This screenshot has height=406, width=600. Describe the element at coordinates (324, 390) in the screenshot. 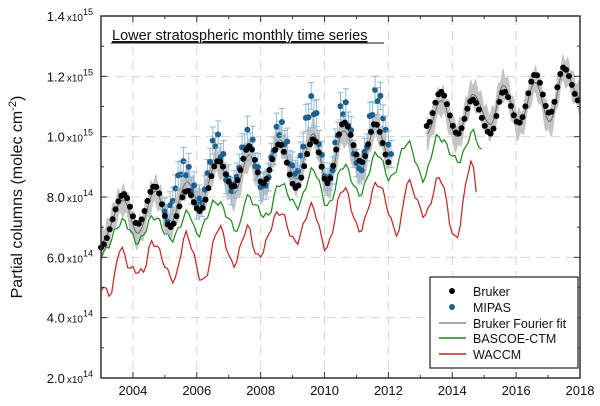

I see `x-tick-label: 2010` at that location.